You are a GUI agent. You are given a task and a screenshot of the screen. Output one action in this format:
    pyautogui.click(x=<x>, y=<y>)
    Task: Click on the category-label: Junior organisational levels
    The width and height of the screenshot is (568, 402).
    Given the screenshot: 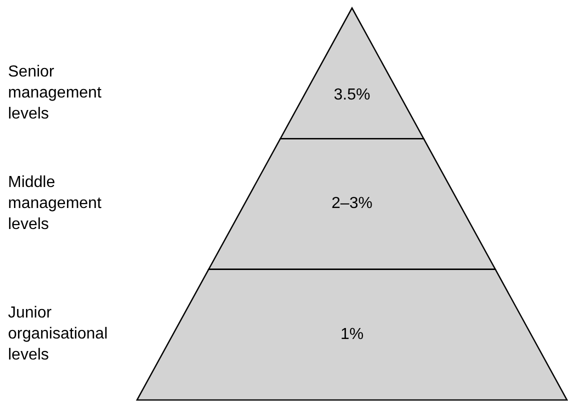 What is the action you would take?
    pyautogui.click(x=58, y=334)
    